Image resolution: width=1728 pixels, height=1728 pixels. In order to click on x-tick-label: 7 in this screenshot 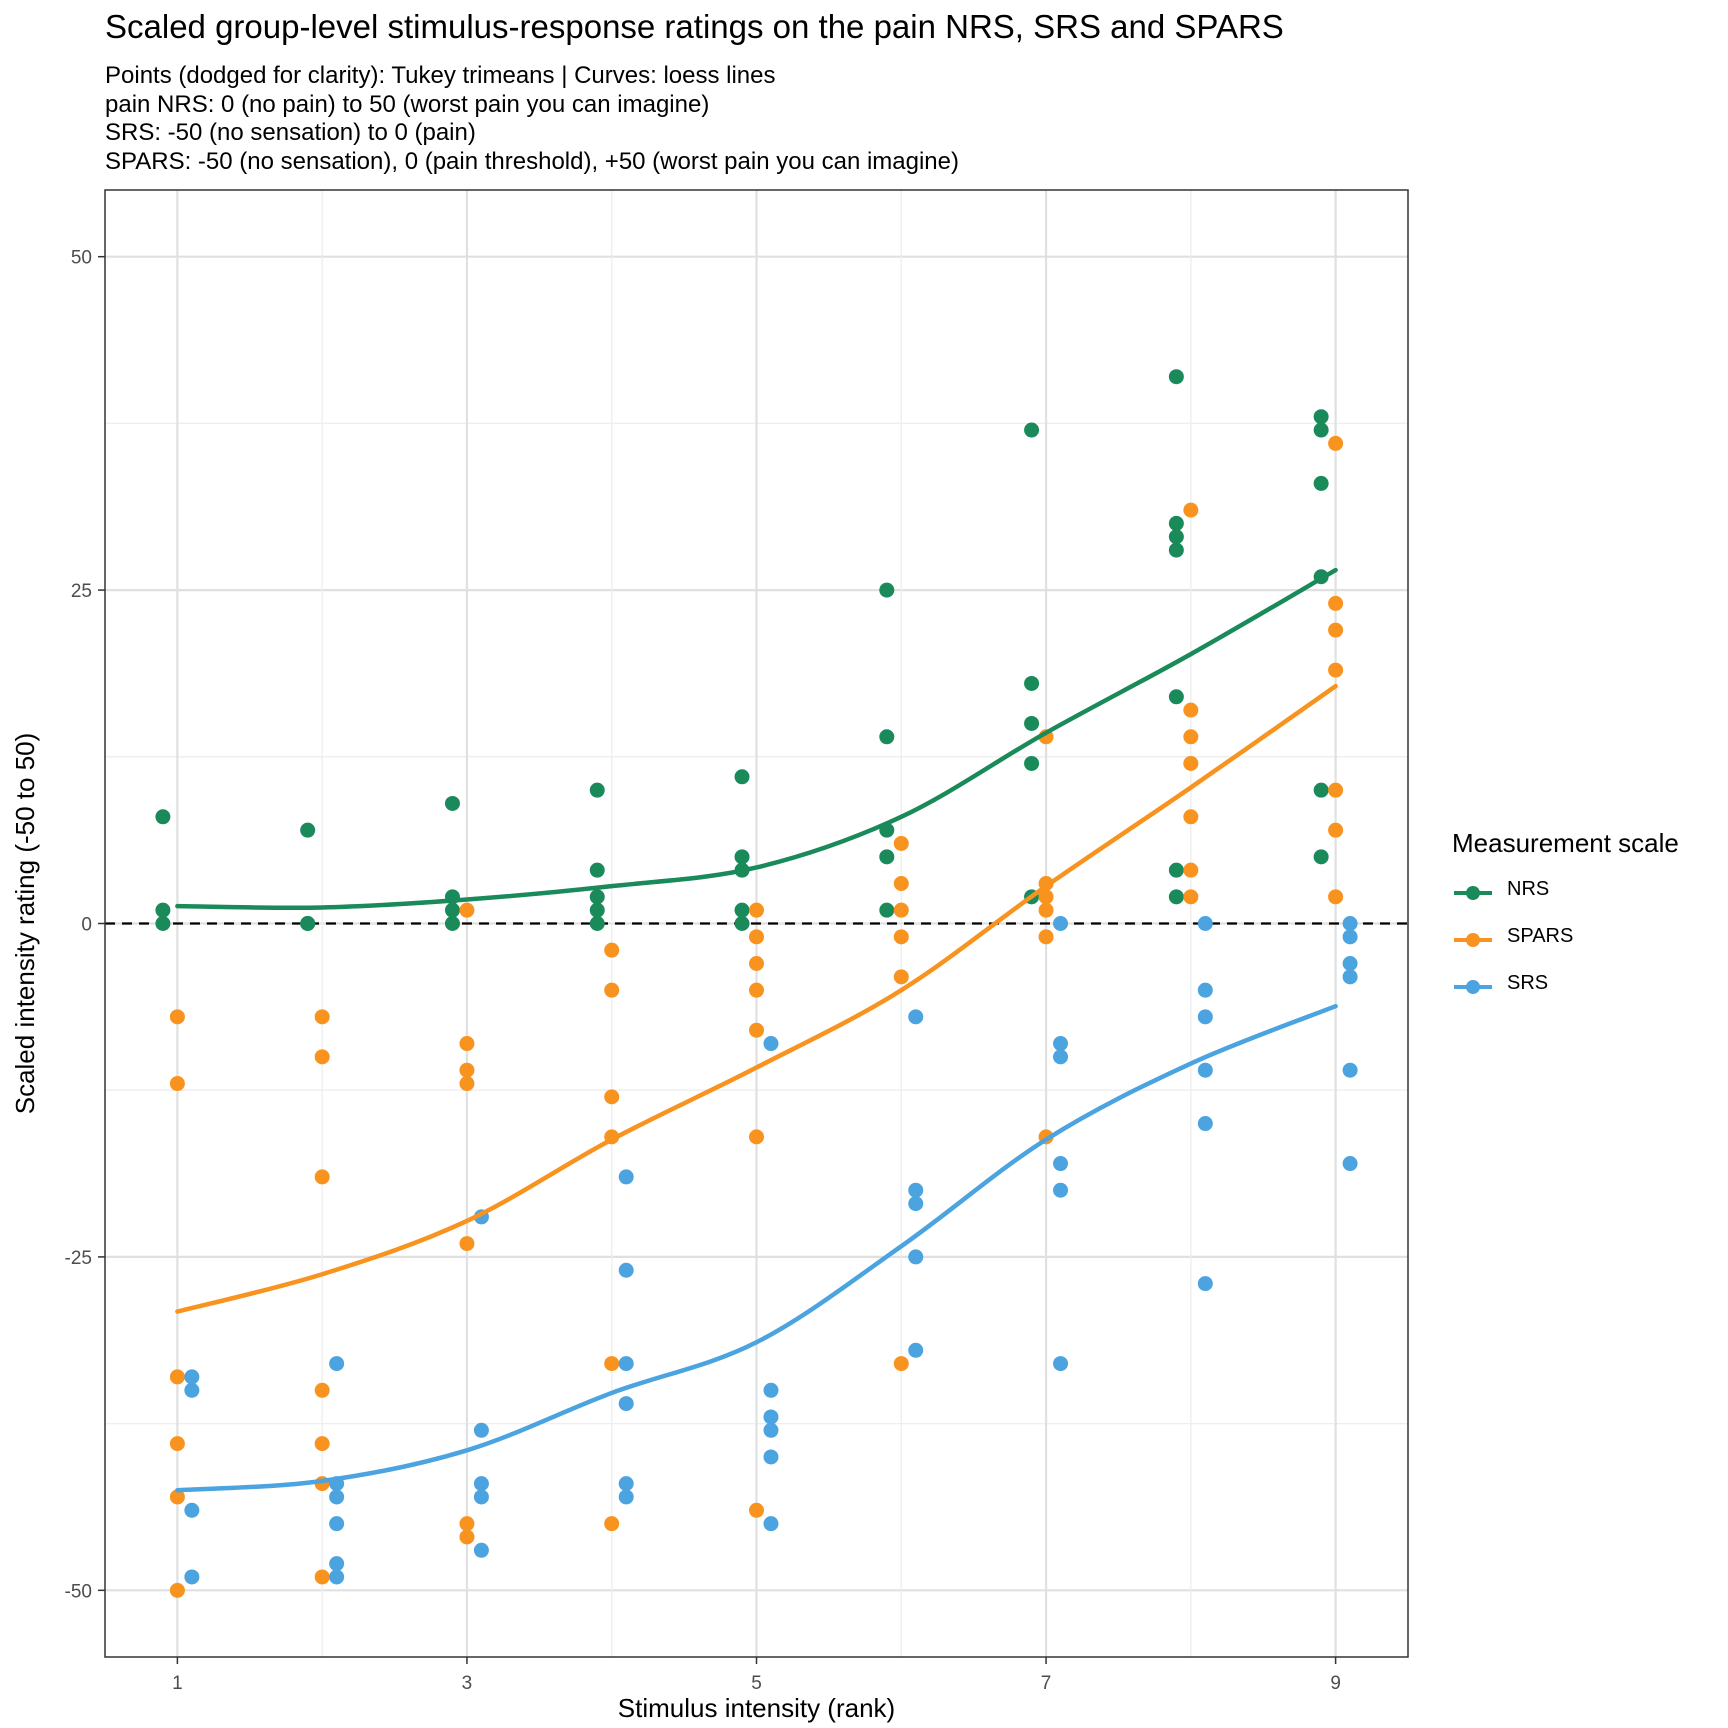, I will do `click(1046, 1683)`.